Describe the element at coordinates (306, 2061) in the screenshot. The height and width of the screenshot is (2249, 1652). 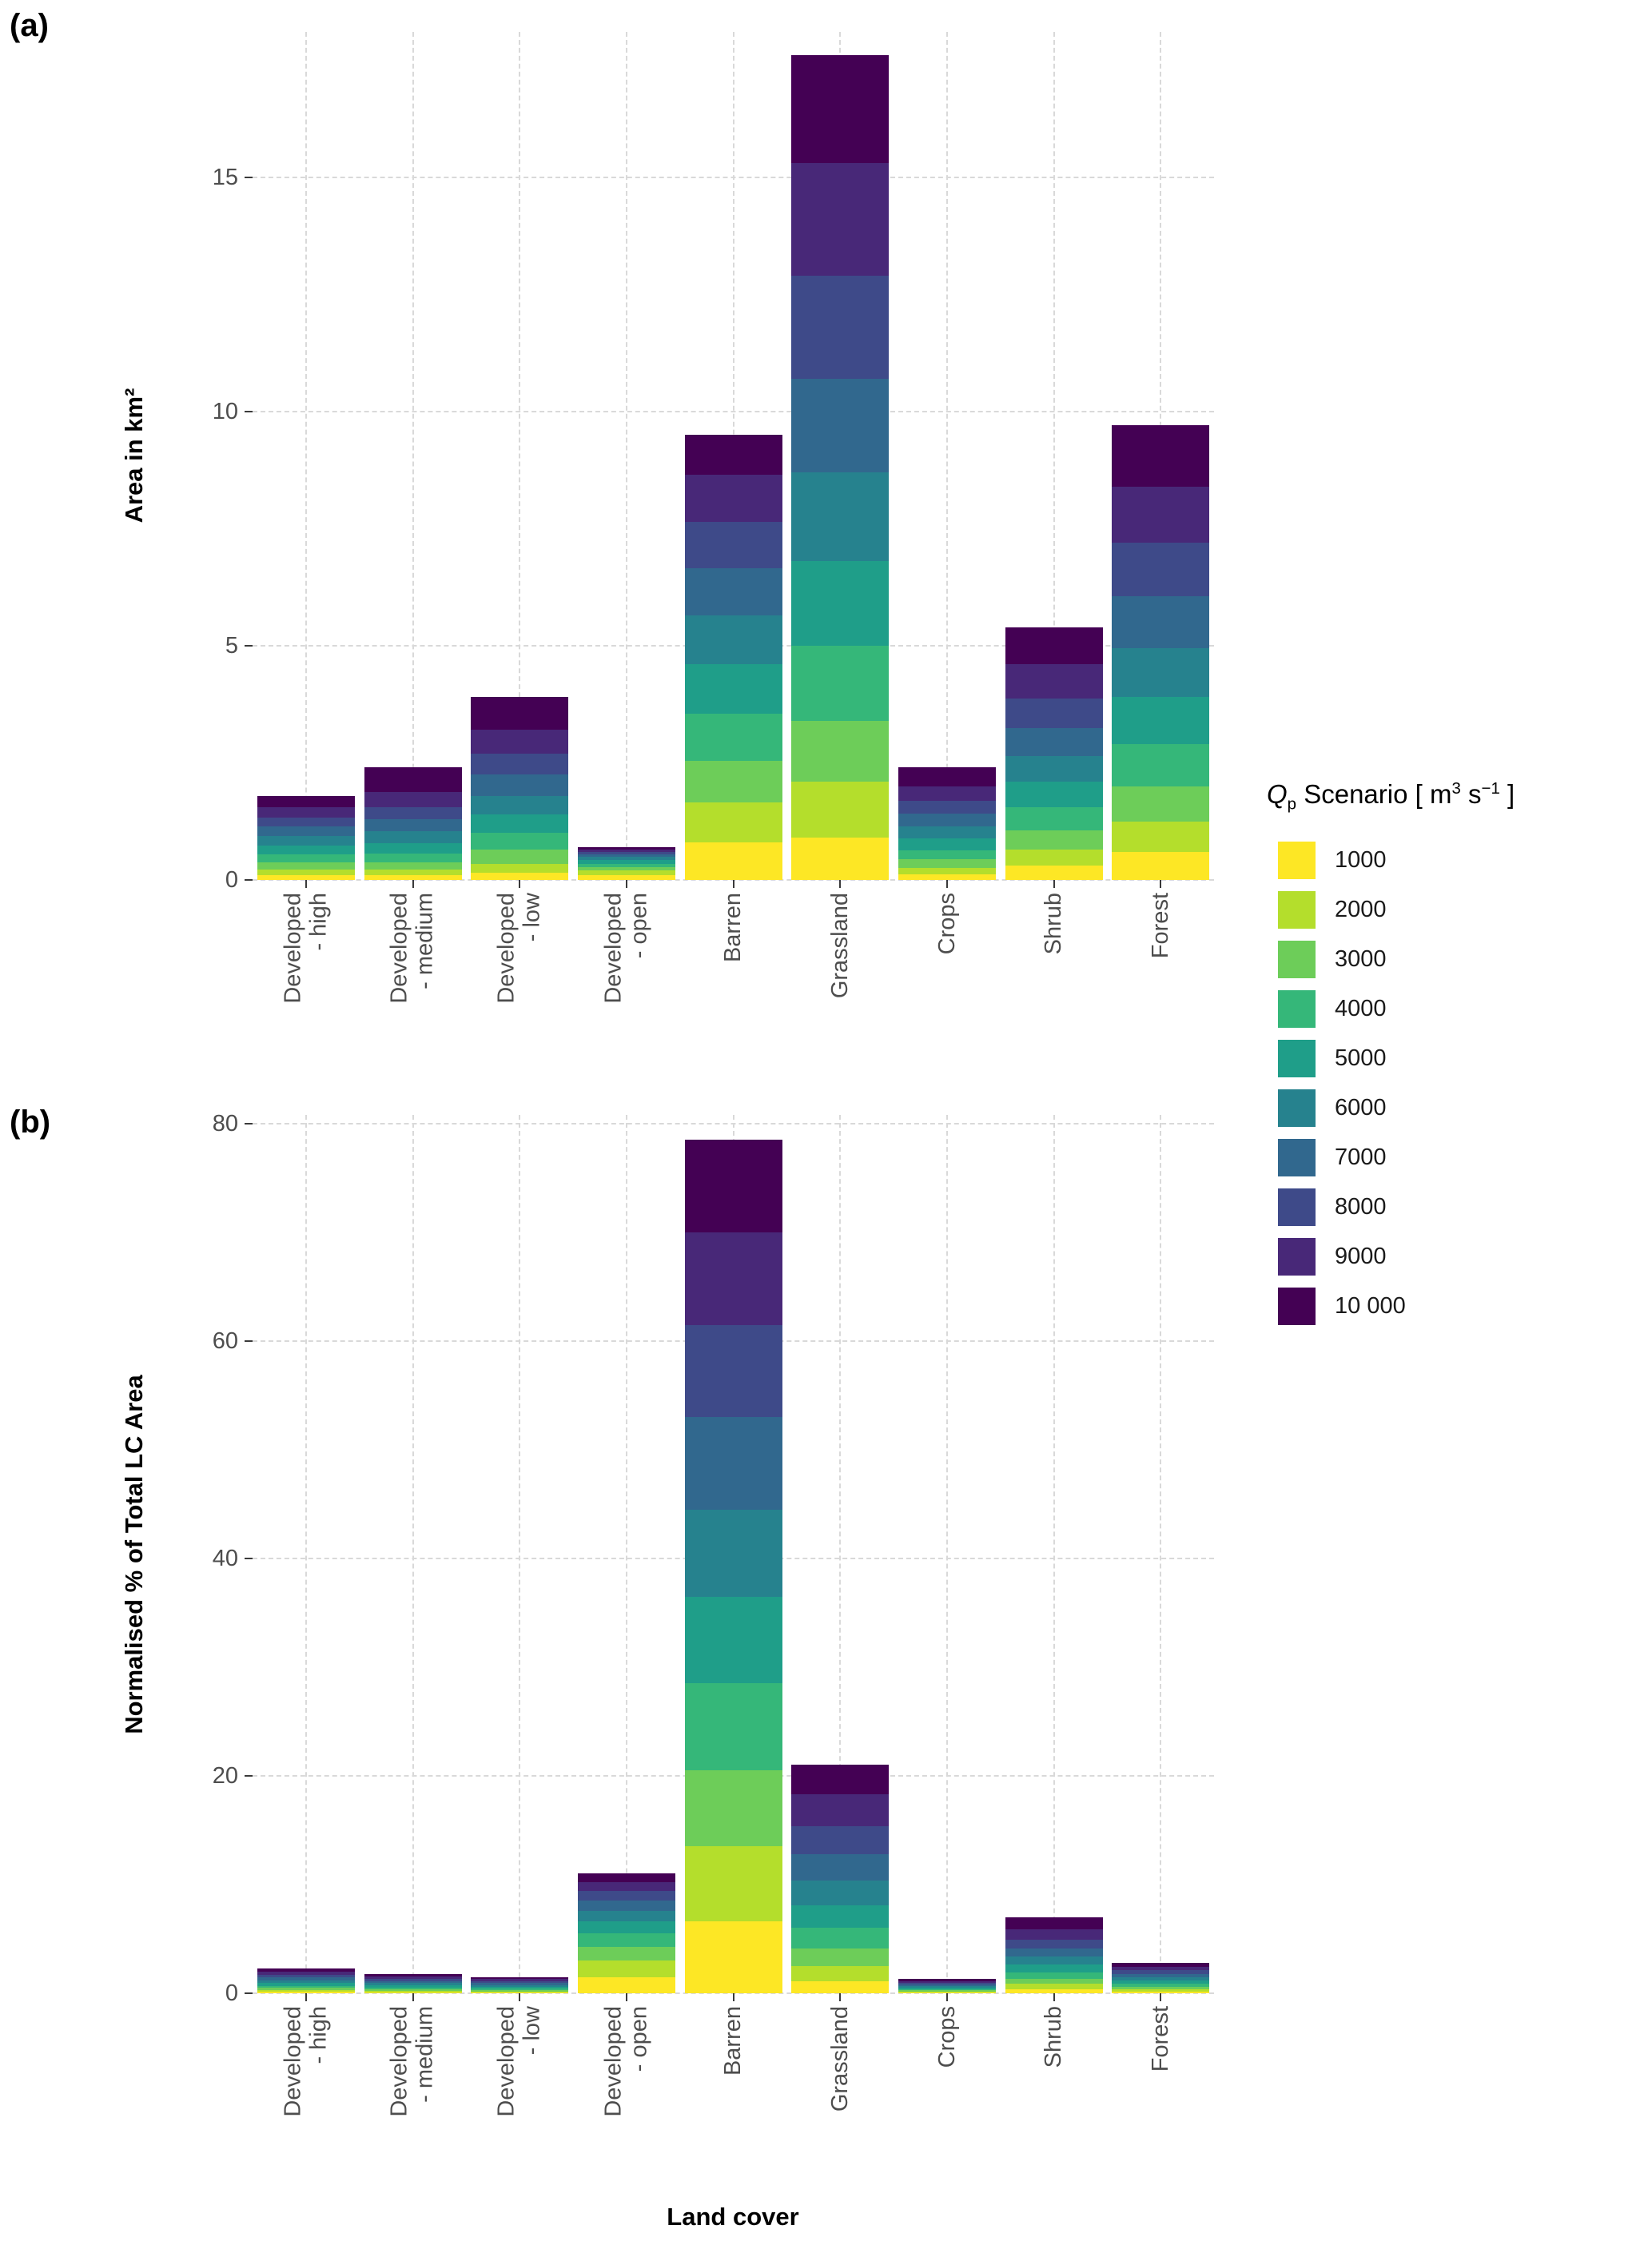
I see `x-tick-label-text: Developed - high` at that location.